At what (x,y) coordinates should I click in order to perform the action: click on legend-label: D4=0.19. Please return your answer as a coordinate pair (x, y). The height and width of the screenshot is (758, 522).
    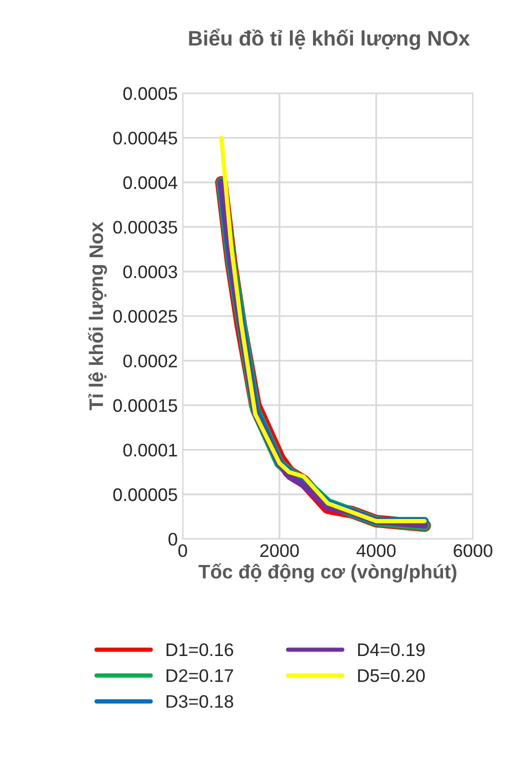
    Looking at the image, I should click on (391, 649).